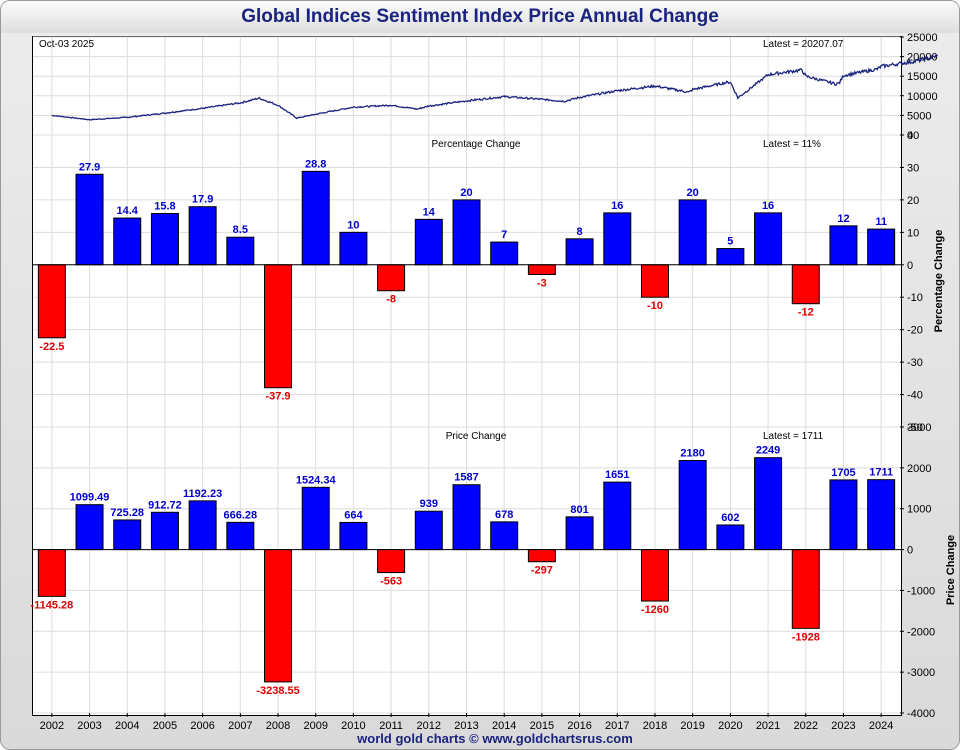  Describe the element at coordinates (494, 87) in the screenshot. I see `price-series-line` at that location.